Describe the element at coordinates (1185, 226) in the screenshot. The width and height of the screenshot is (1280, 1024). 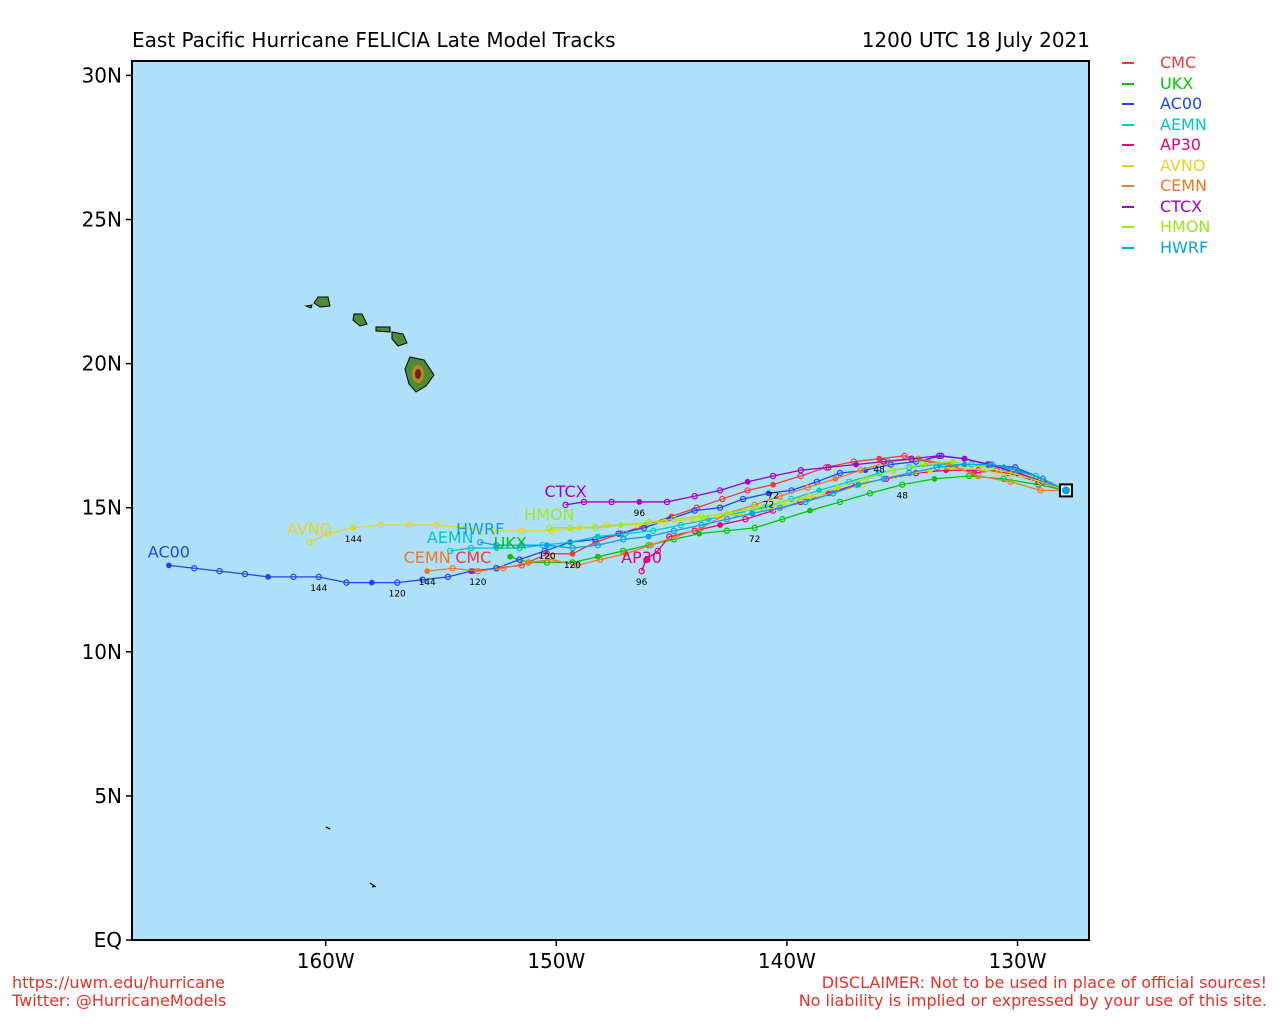
I see `legend-label: HMON` at that location.